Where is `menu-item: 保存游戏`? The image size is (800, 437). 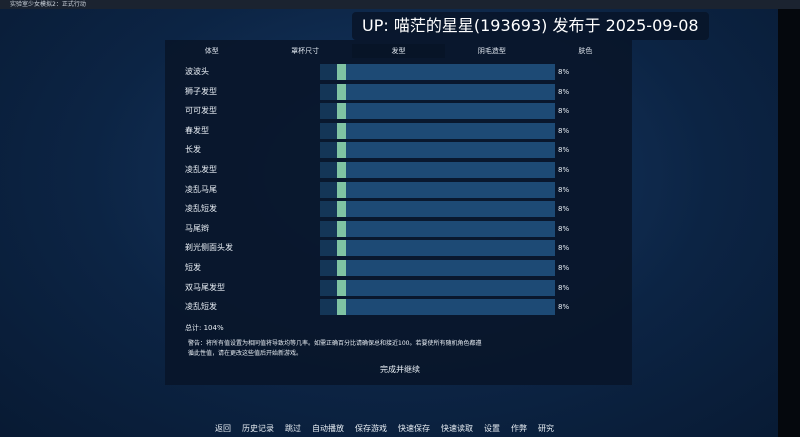
menu-item: 保存游戏 is located at coordinates (371, 428).